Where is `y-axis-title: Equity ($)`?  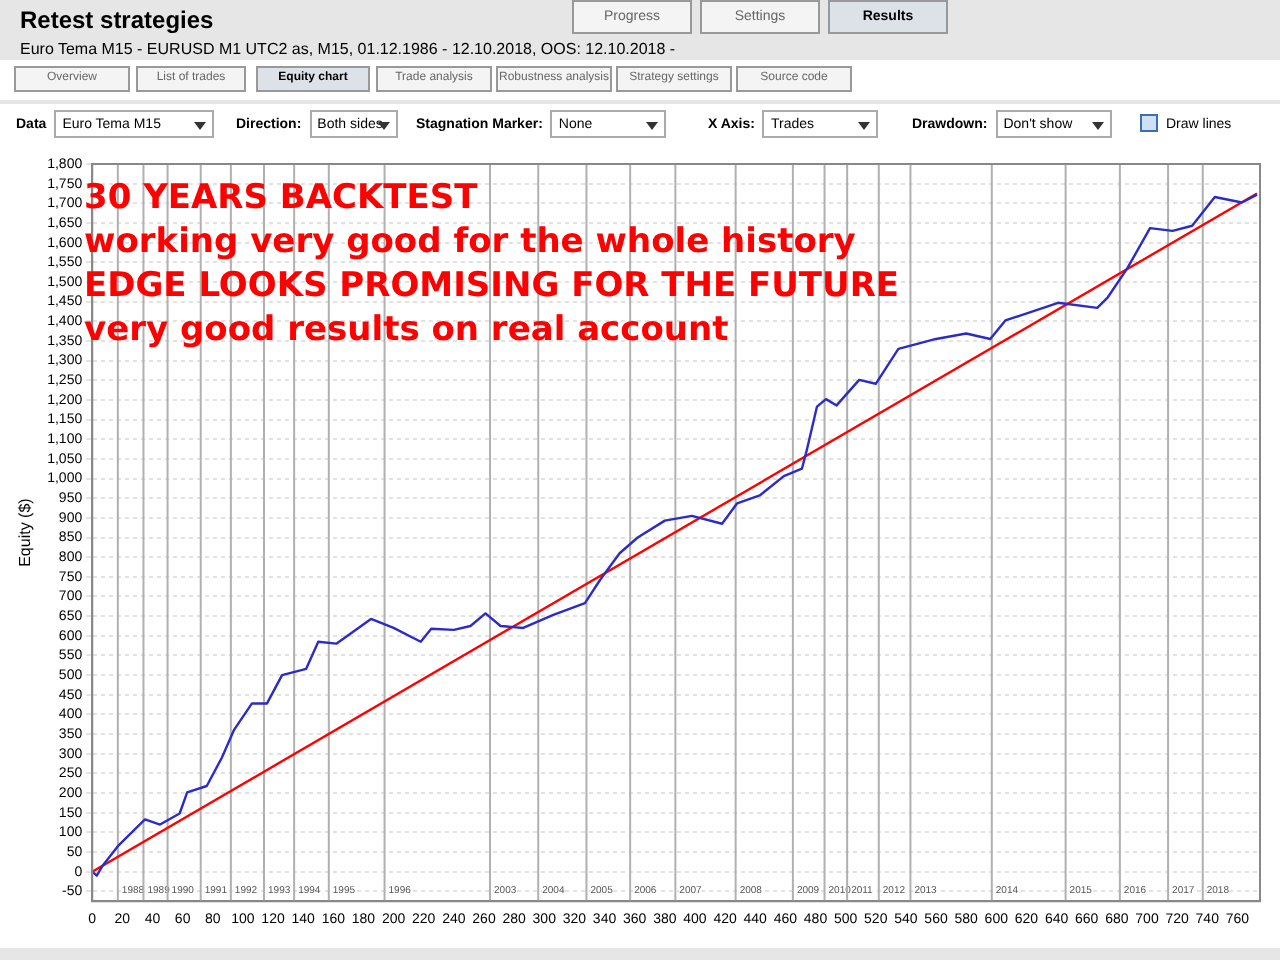 y-axis-title: Equity ($) is located at coordinates (25, 532).